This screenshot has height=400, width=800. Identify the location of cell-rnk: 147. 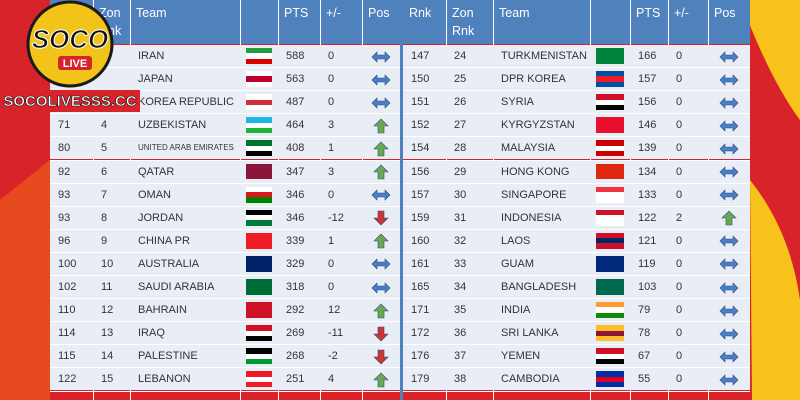
(420, 56).